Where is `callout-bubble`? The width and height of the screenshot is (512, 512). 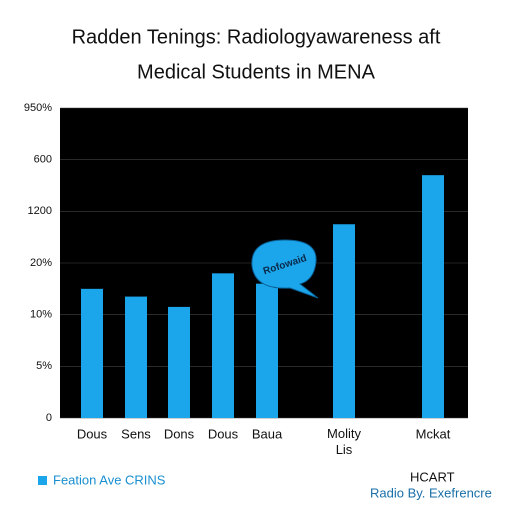 callout-bubble is located at coordinates (285, 269).